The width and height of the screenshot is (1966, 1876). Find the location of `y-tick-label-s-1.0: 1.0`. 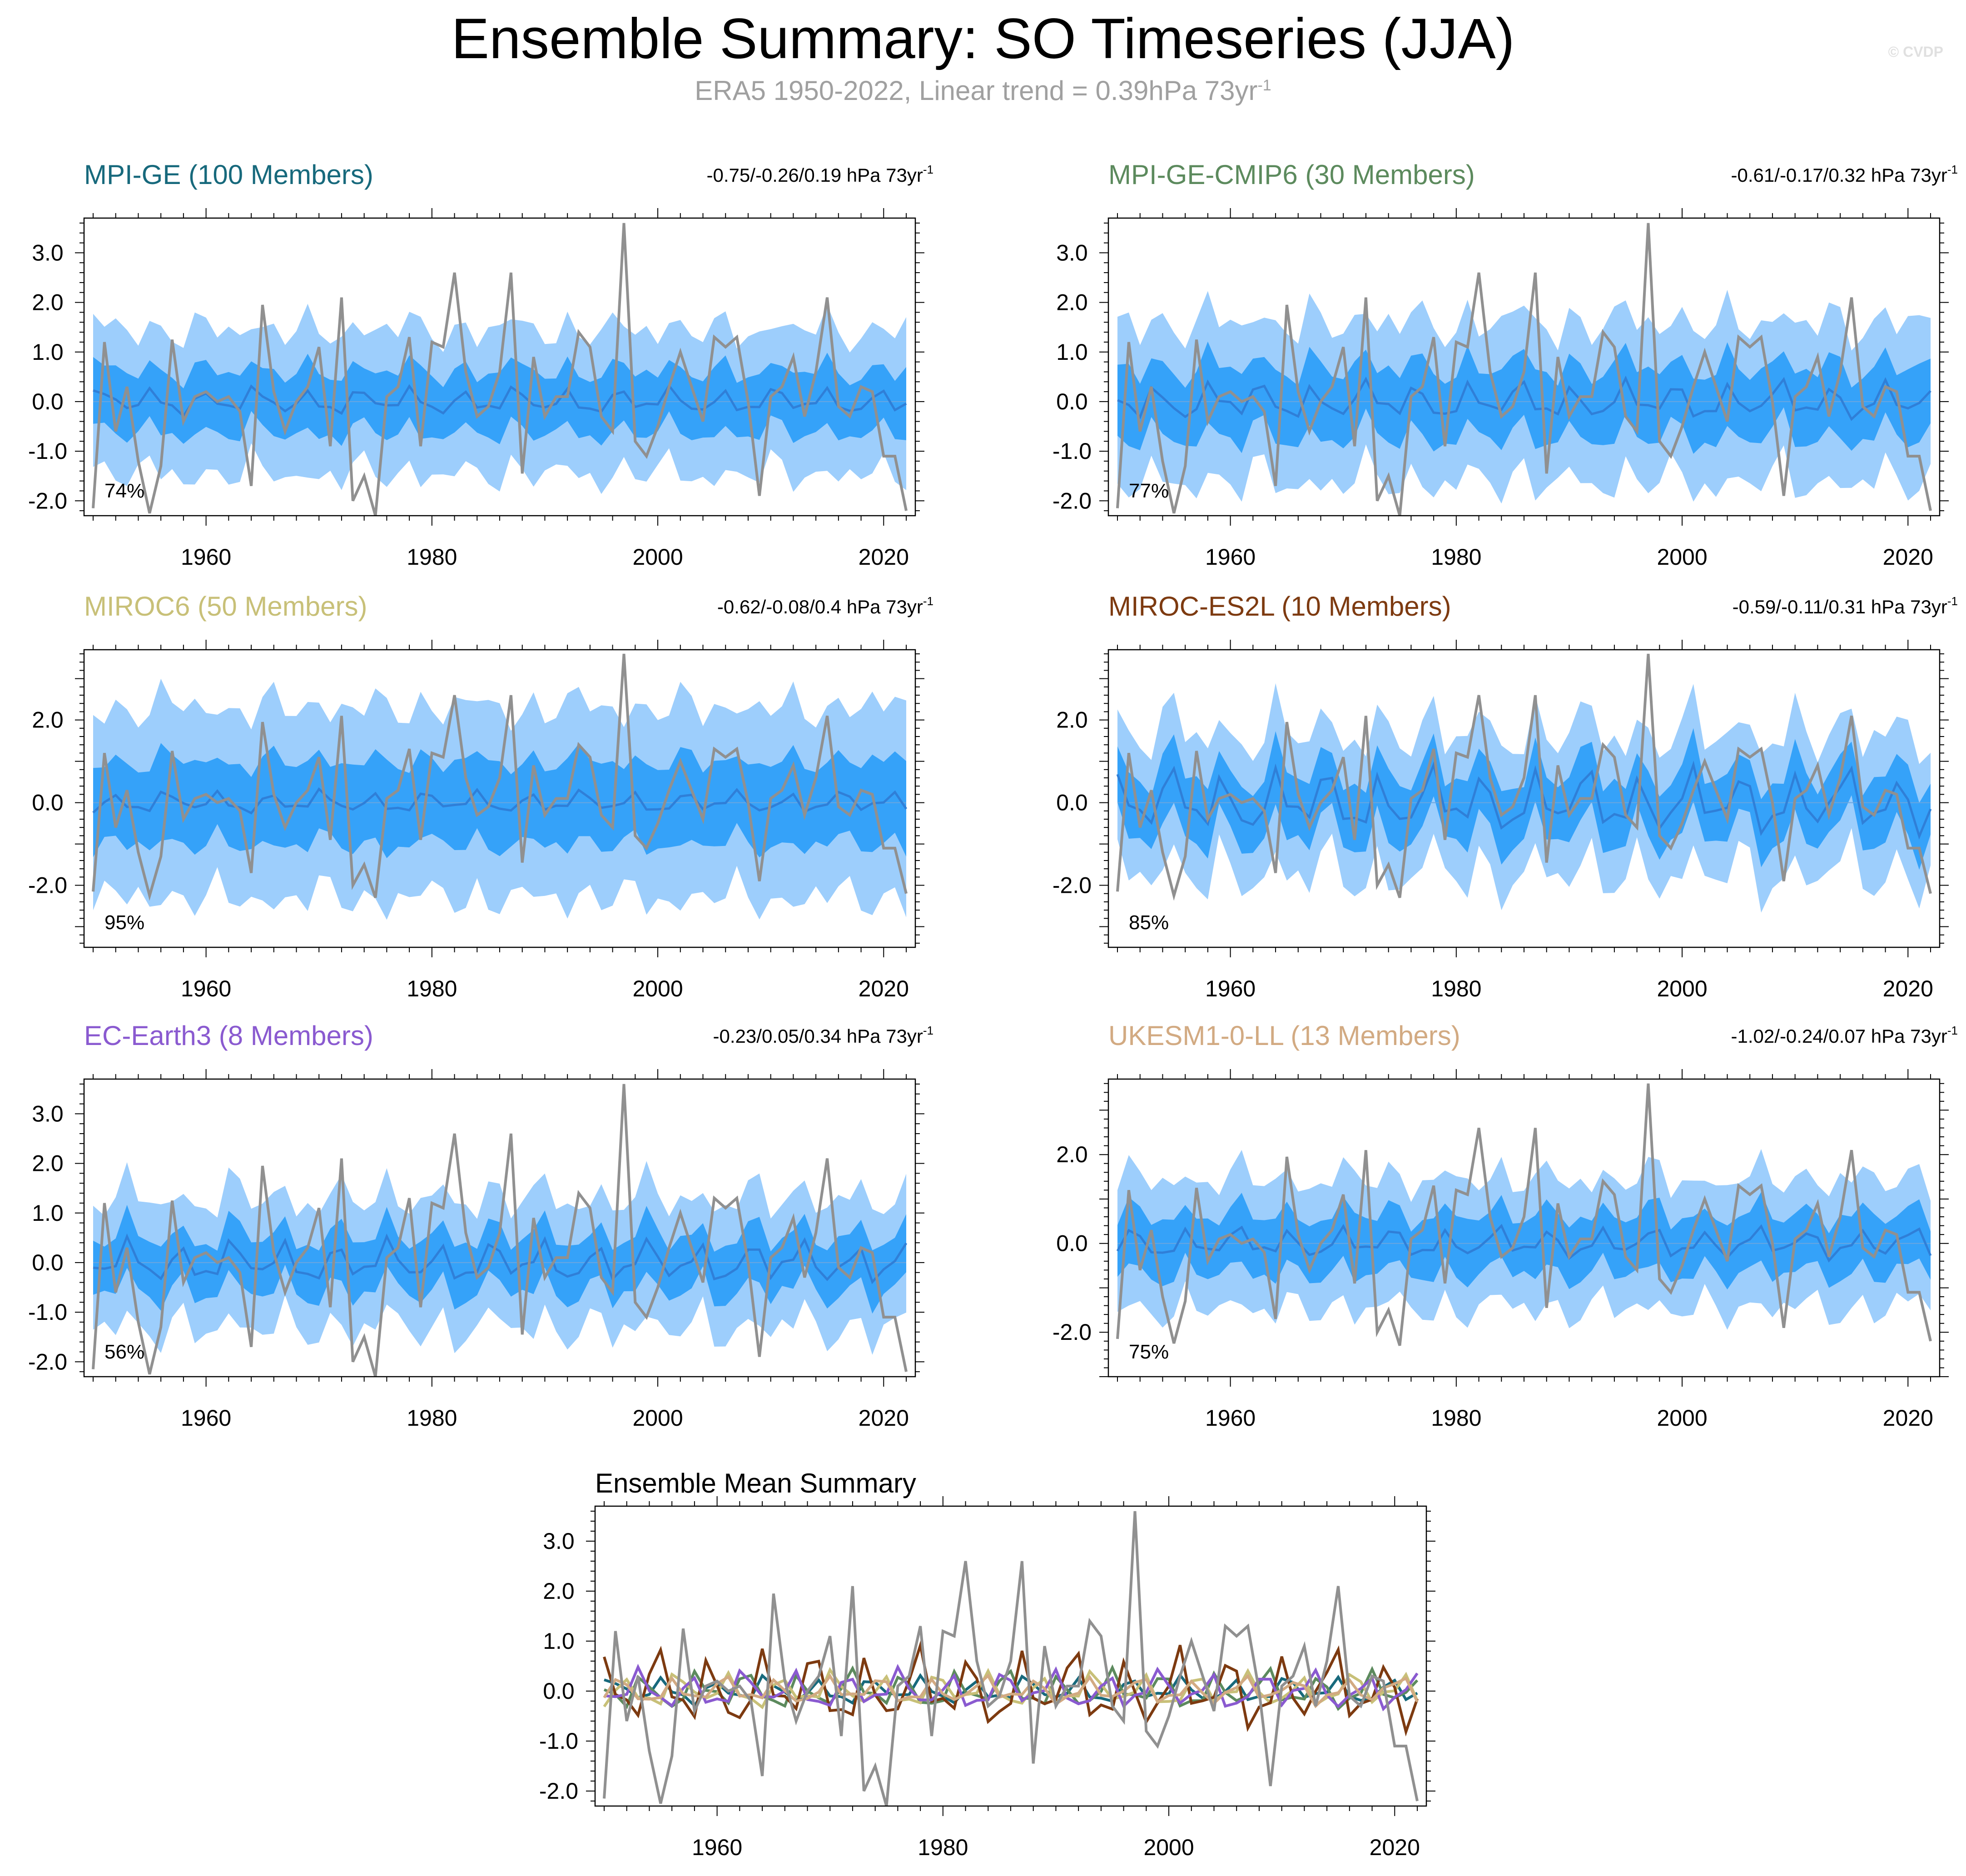

y-tick-label-s-1.0: 1.0 is located at coordinates (559, 1641).